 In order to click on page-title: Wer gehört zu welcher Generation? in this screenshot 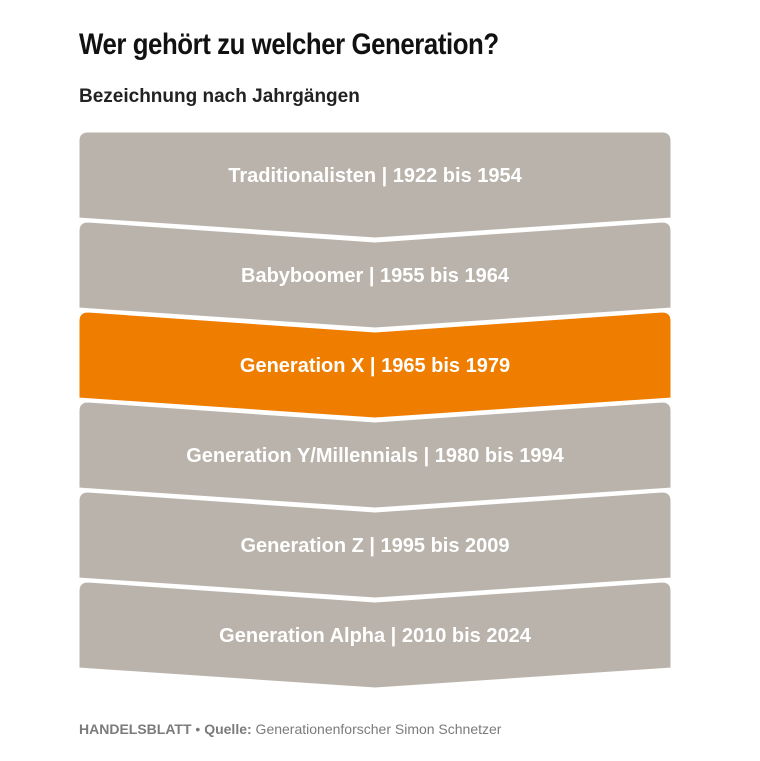, I will do `click(289, 44)`.